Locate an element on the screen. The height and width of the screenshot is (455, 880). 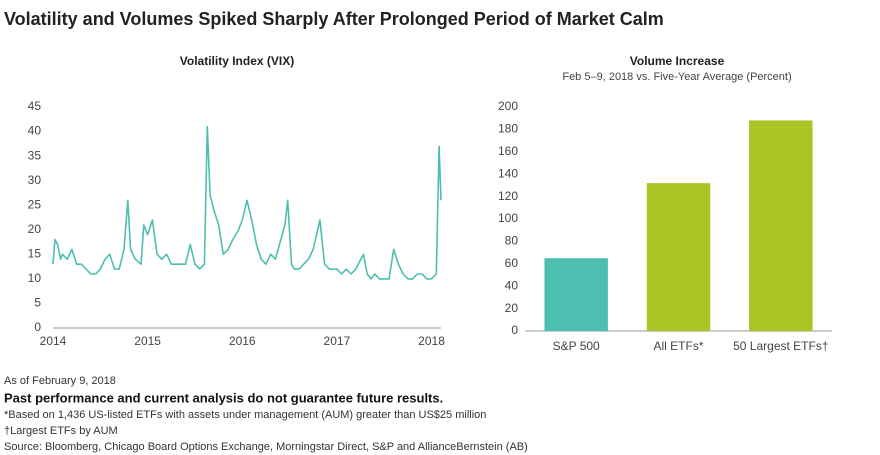
note: †Largest ETFs by AUM is located at coordinates (61, 431).